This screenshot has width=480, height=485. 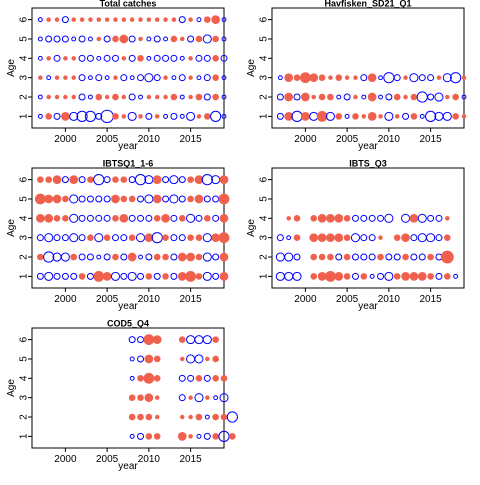 What do you see at coordinates (65, 459) in the screenshot?
I see `x-tick-label: 2000` at bounding box center [65, 459].